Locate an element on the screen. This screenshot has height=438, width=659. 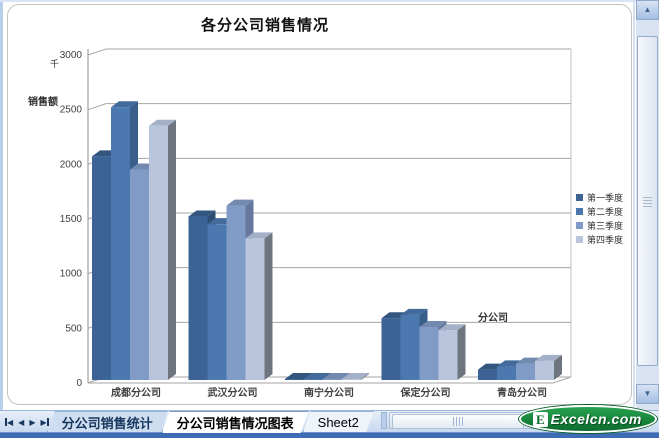
bar-第四季度-南宁分公司 is located at coordinates (355, 376).